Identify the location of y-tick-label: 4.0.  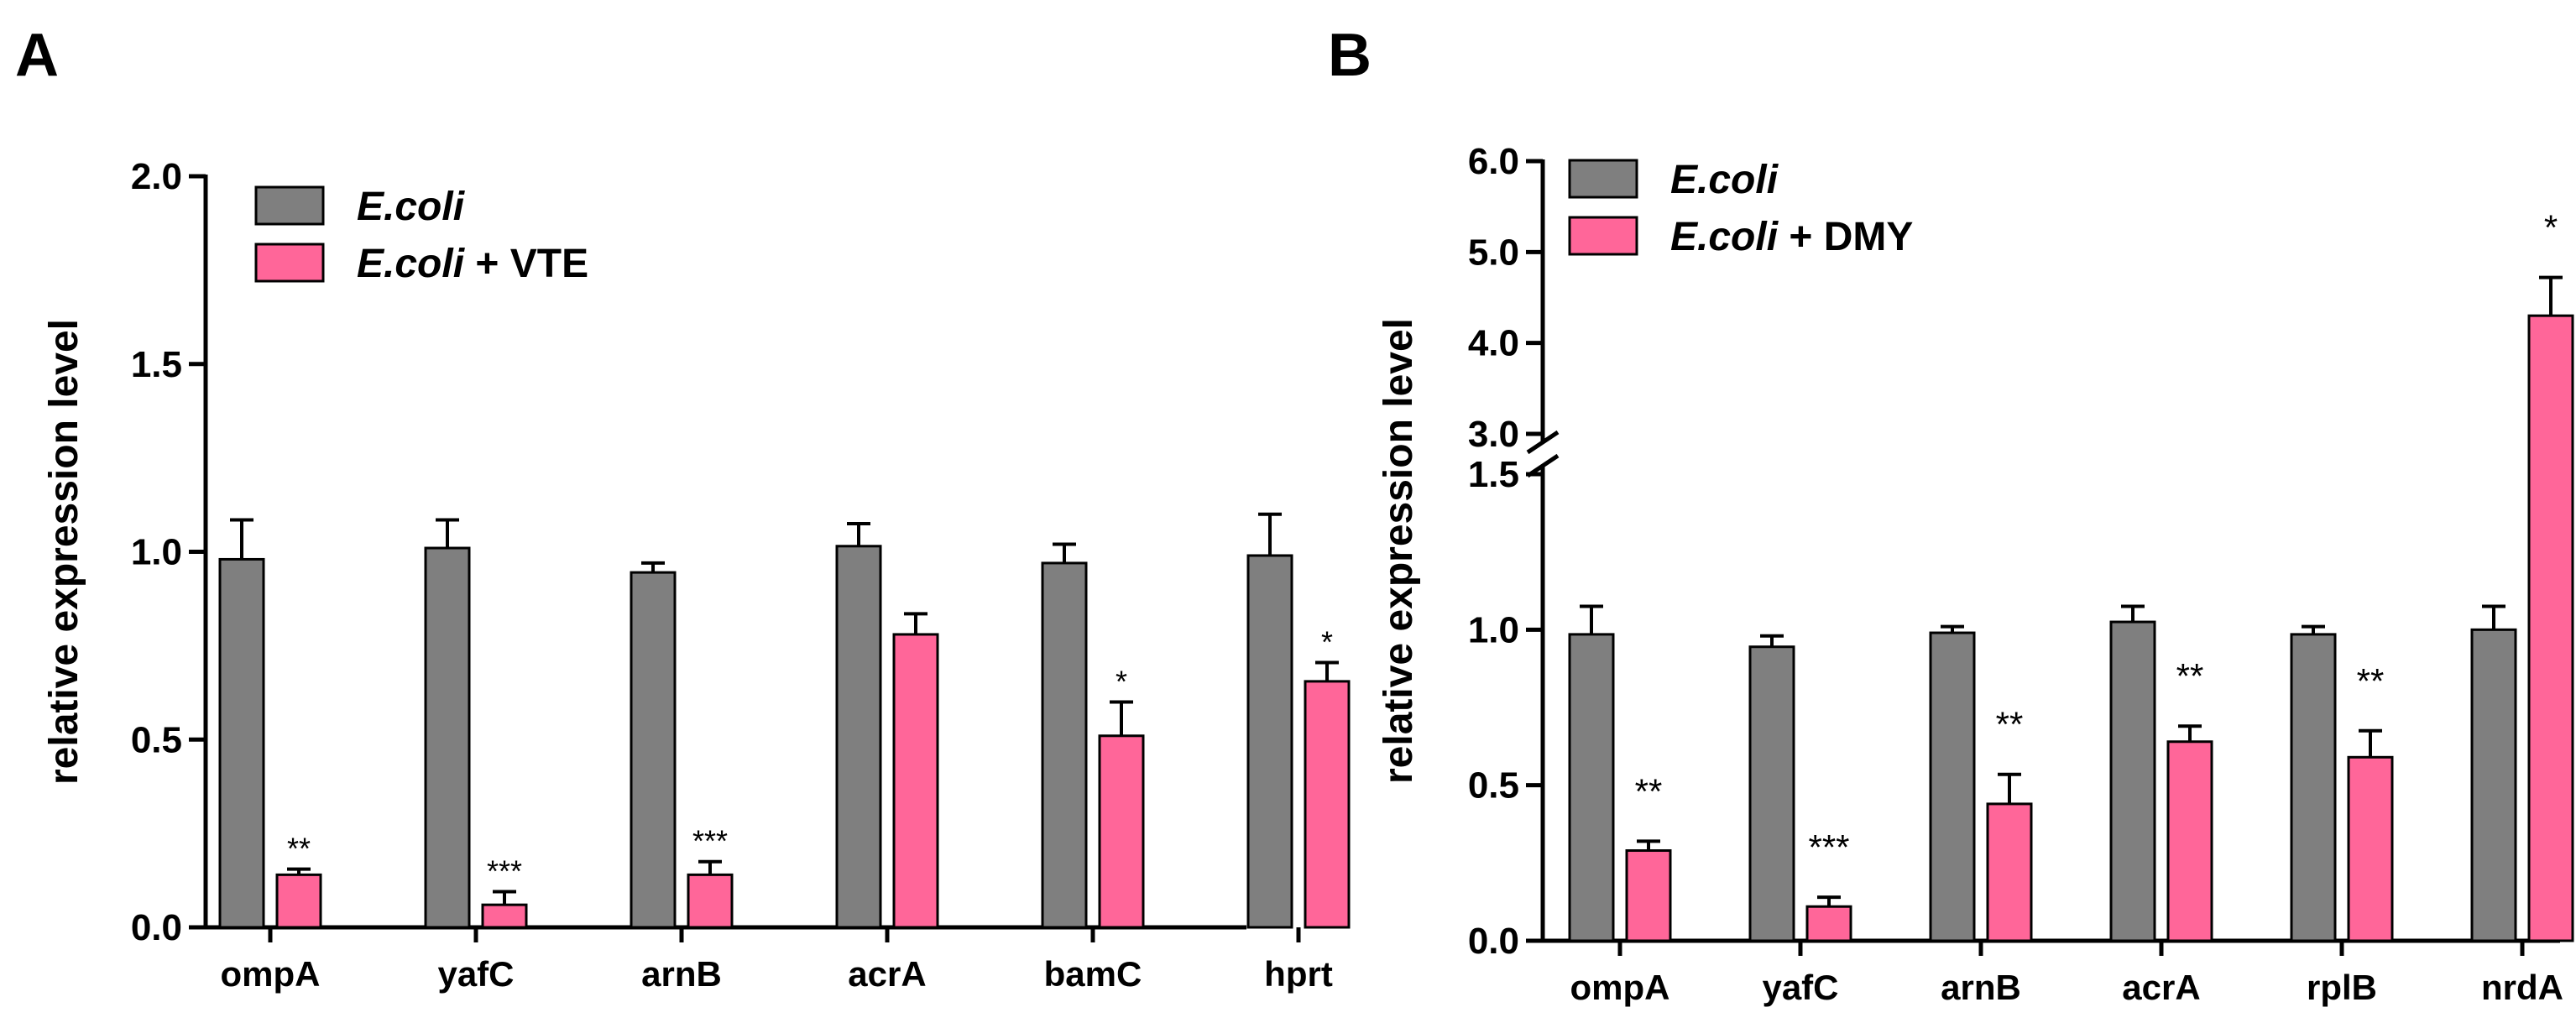
(1493, 343).